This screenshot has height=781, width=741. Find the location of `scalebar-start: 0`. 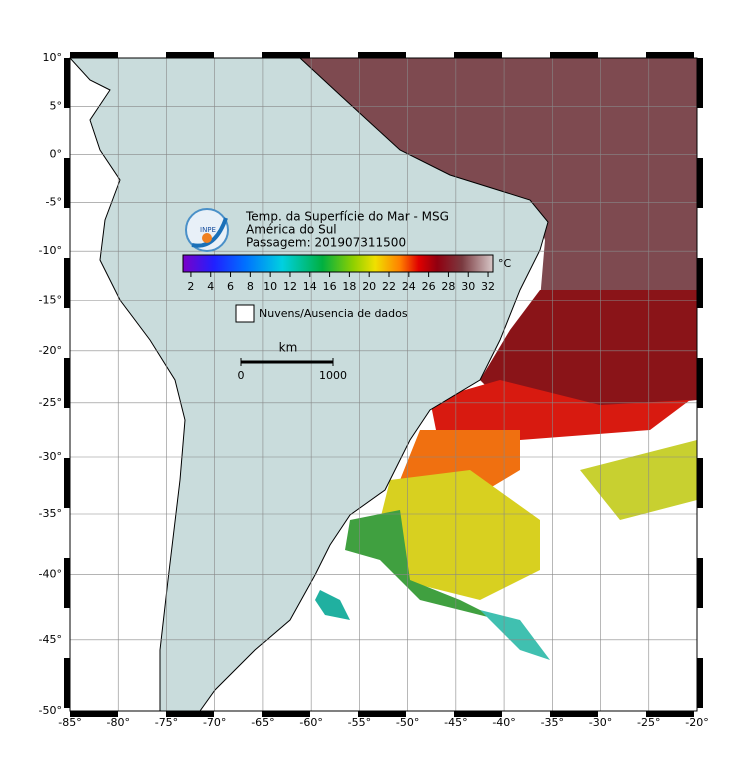

scalebar-start: 0 is located at coordinates (241, 375).